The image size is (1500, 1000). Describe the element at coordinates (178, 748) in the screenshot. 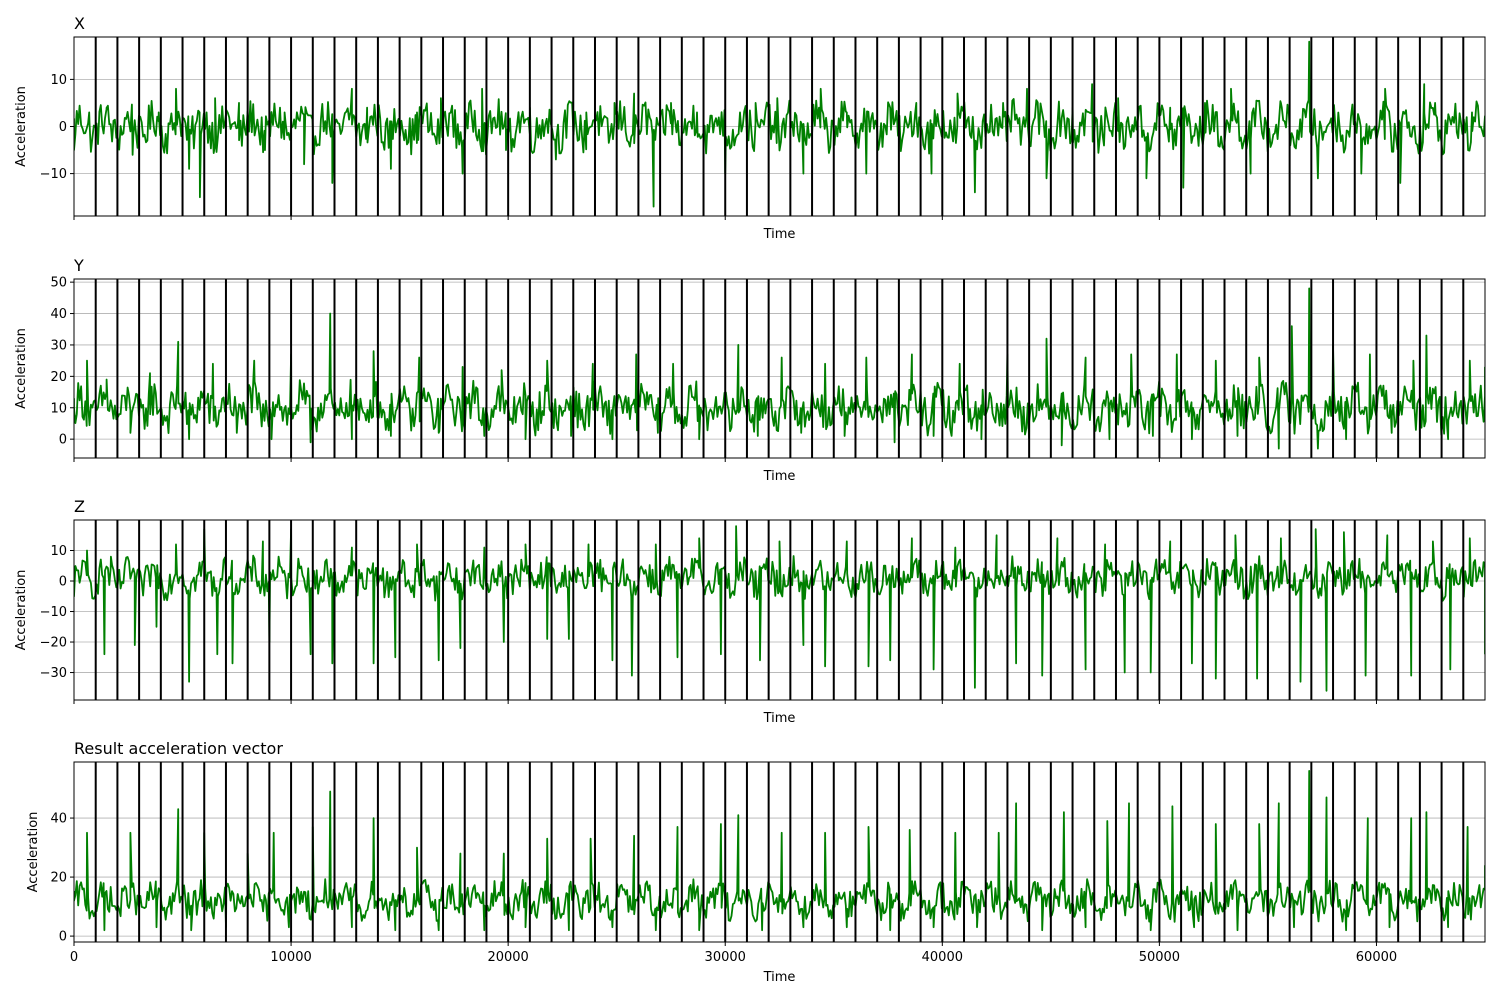

I see `subplot-title: Result acceleration vector` at that location.